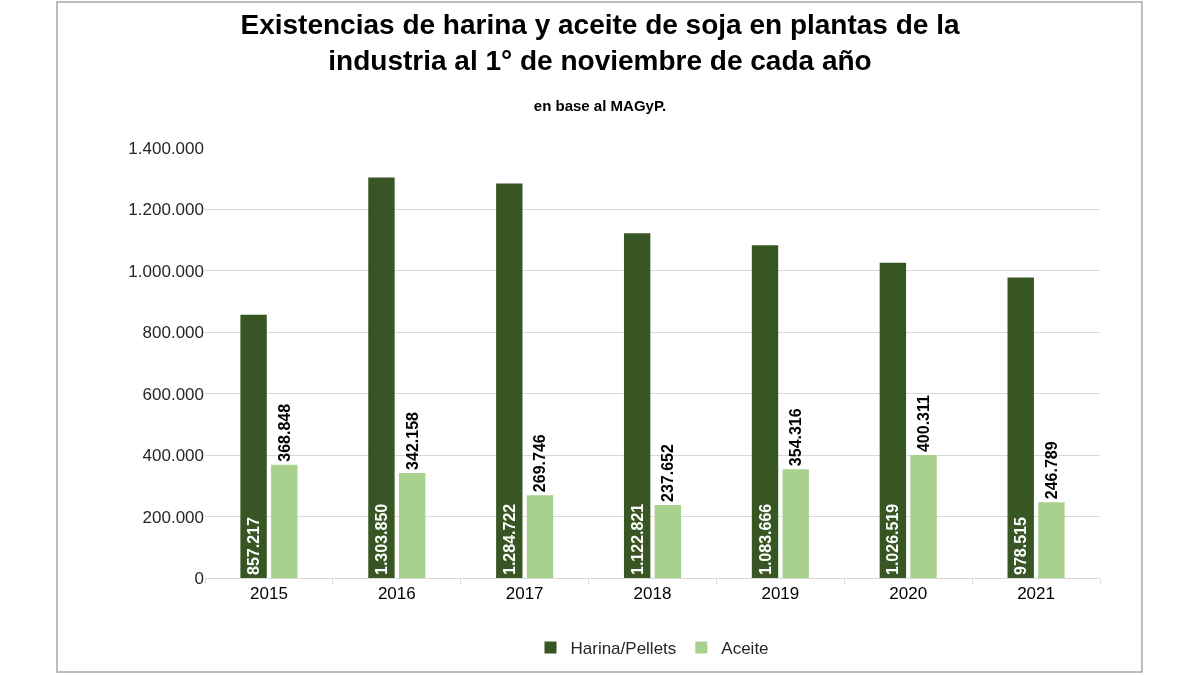  What do you see at coordinates (381, 539) in the screenshot?
I see `data-label: 1.303.850` at bounding box center [381, 539].